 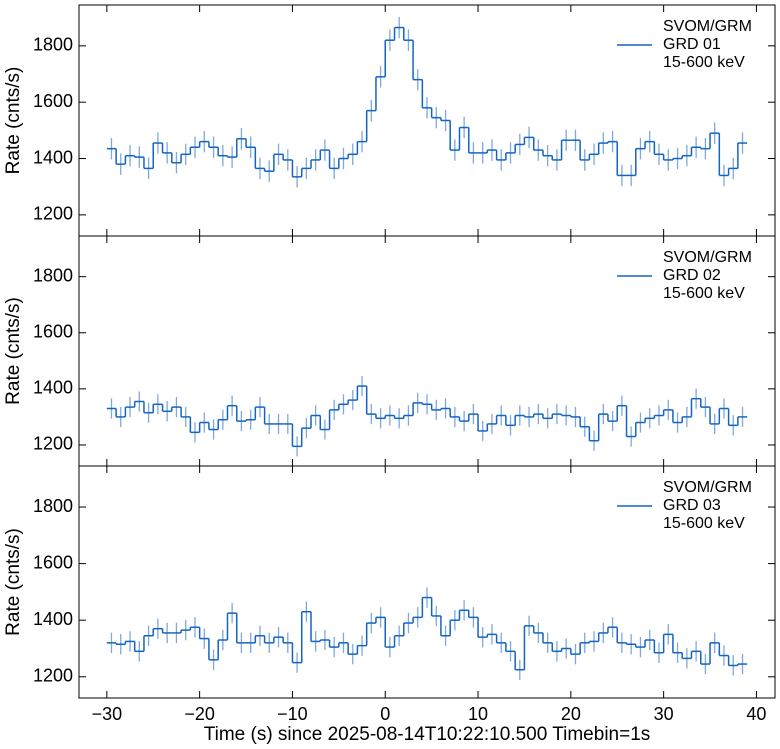 What do you see at coordinates (292, 714) in the screenshot?
I see `x-tick-label: −10` at bounding box center [292, 714].